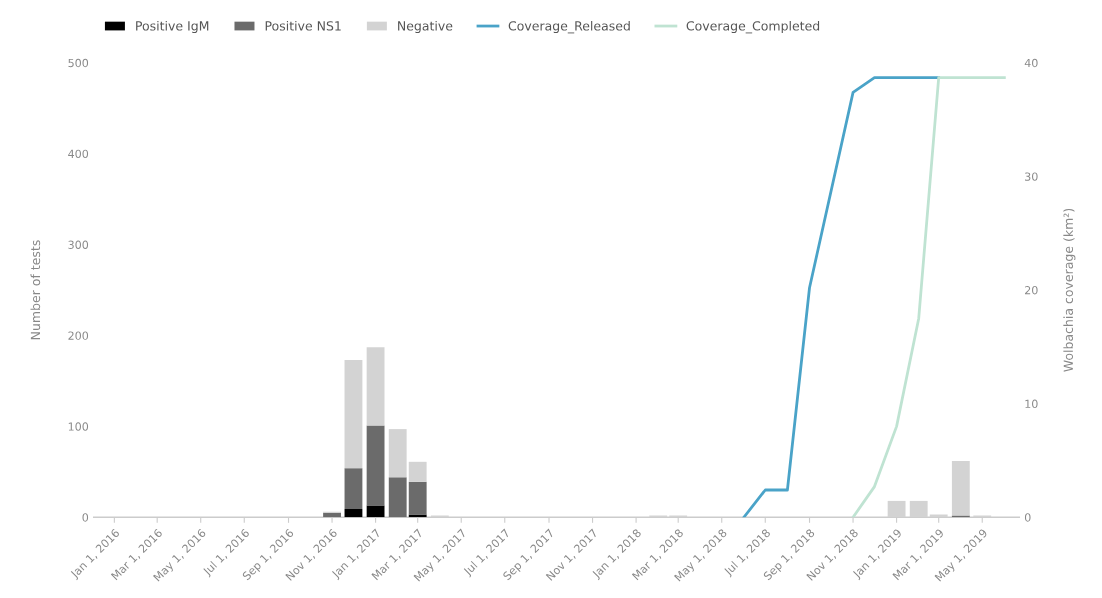  I want to click on y2-tick-label: 30, so click(1031, 176).